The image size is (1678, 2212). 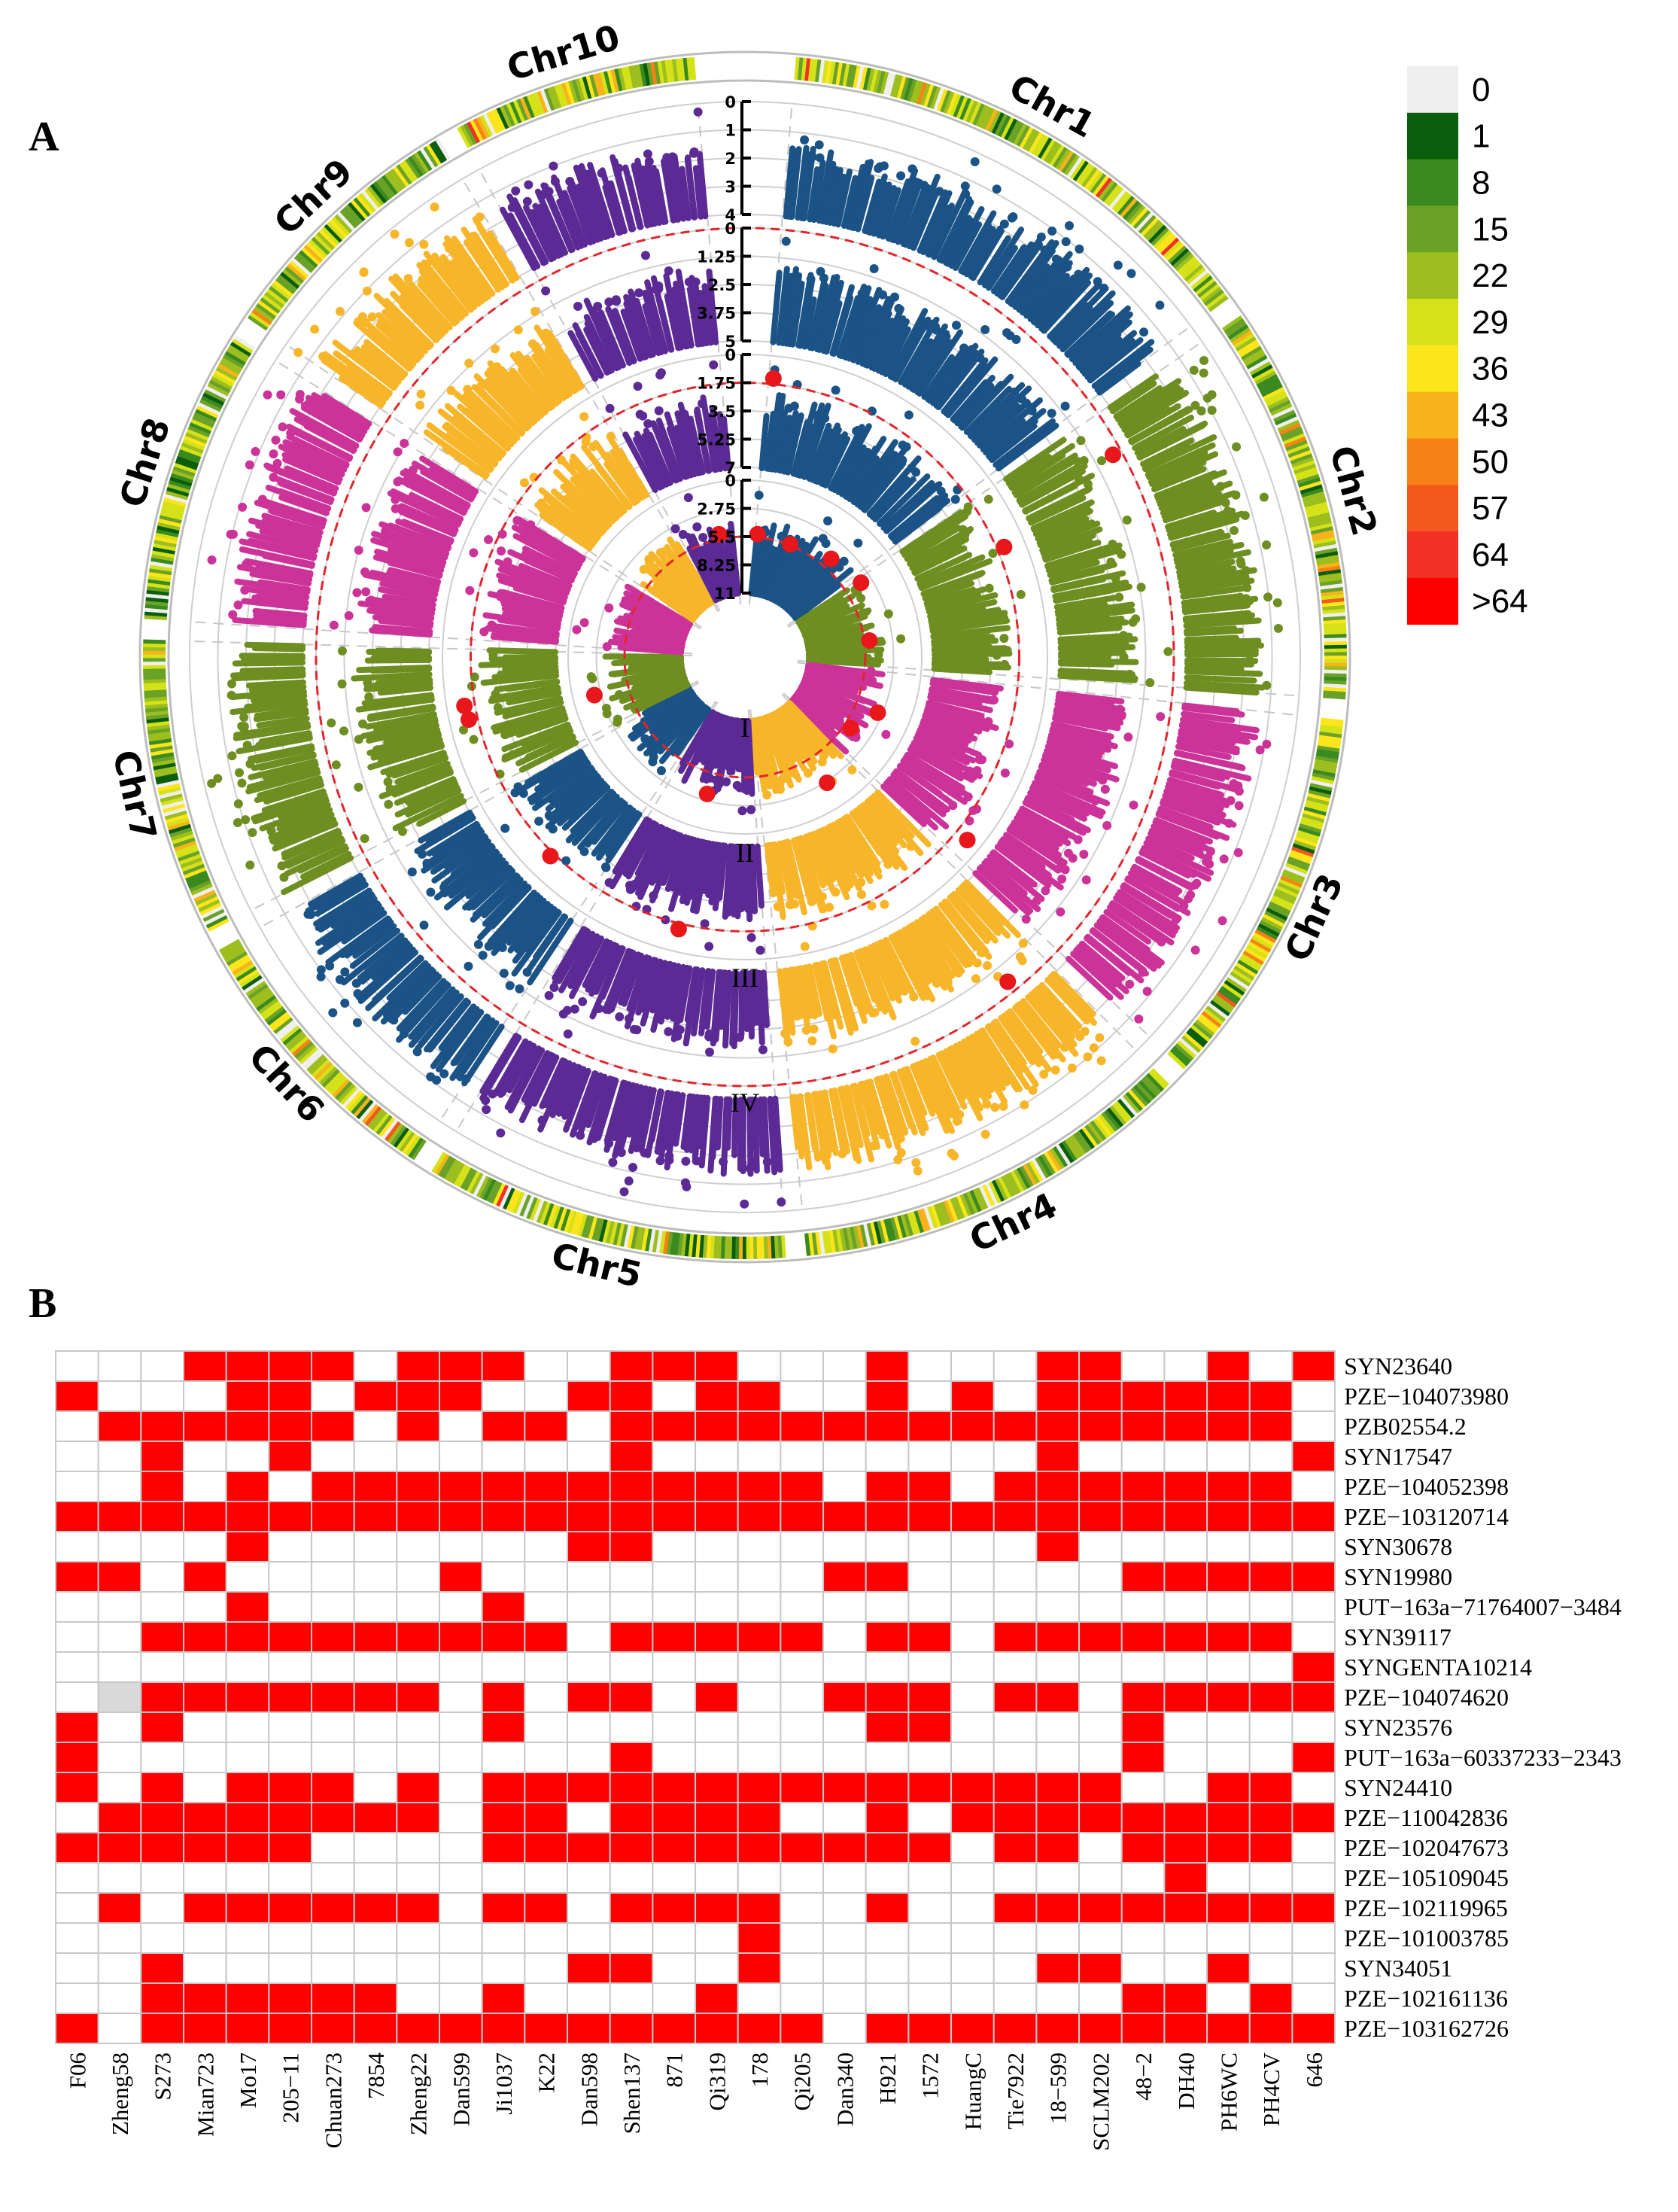 I want to click on heatmap-column-label: 205−11, so click(x=291, y=2087).